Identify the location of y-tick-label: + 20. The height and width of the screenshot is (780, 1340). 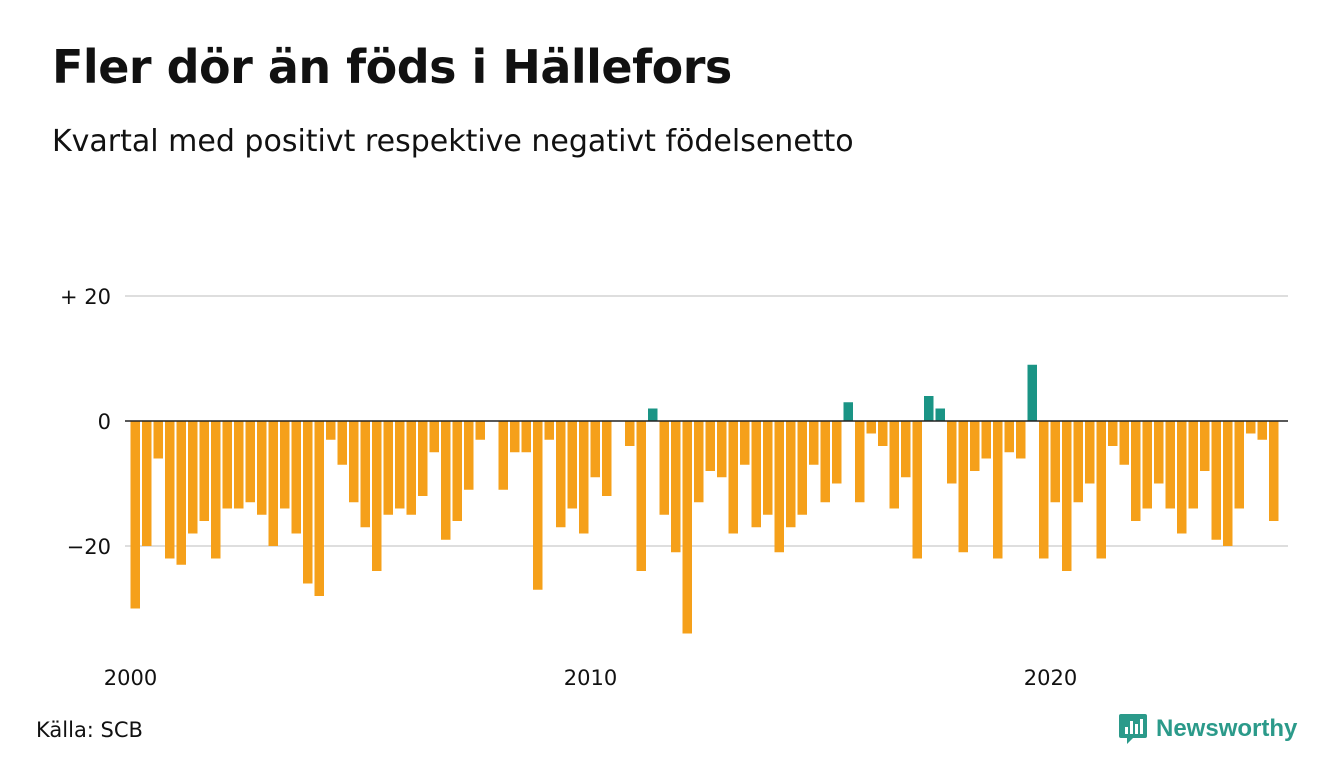
(85, 297).